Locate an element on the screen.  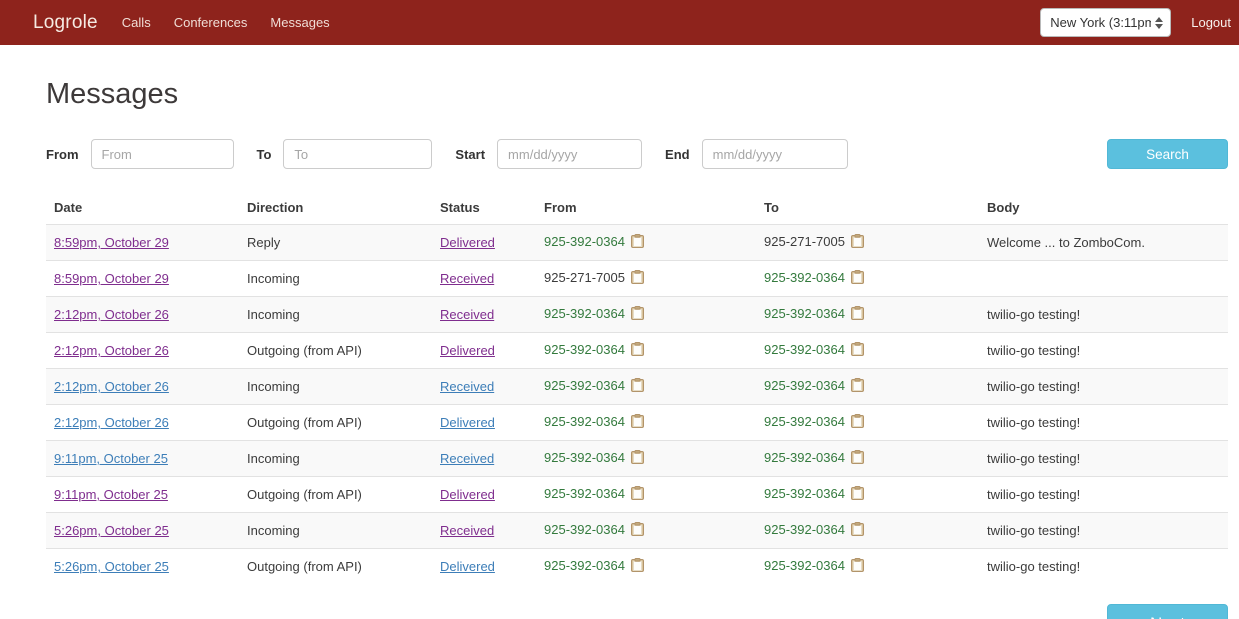
start-label: Start is located at coordinates (470, 154).